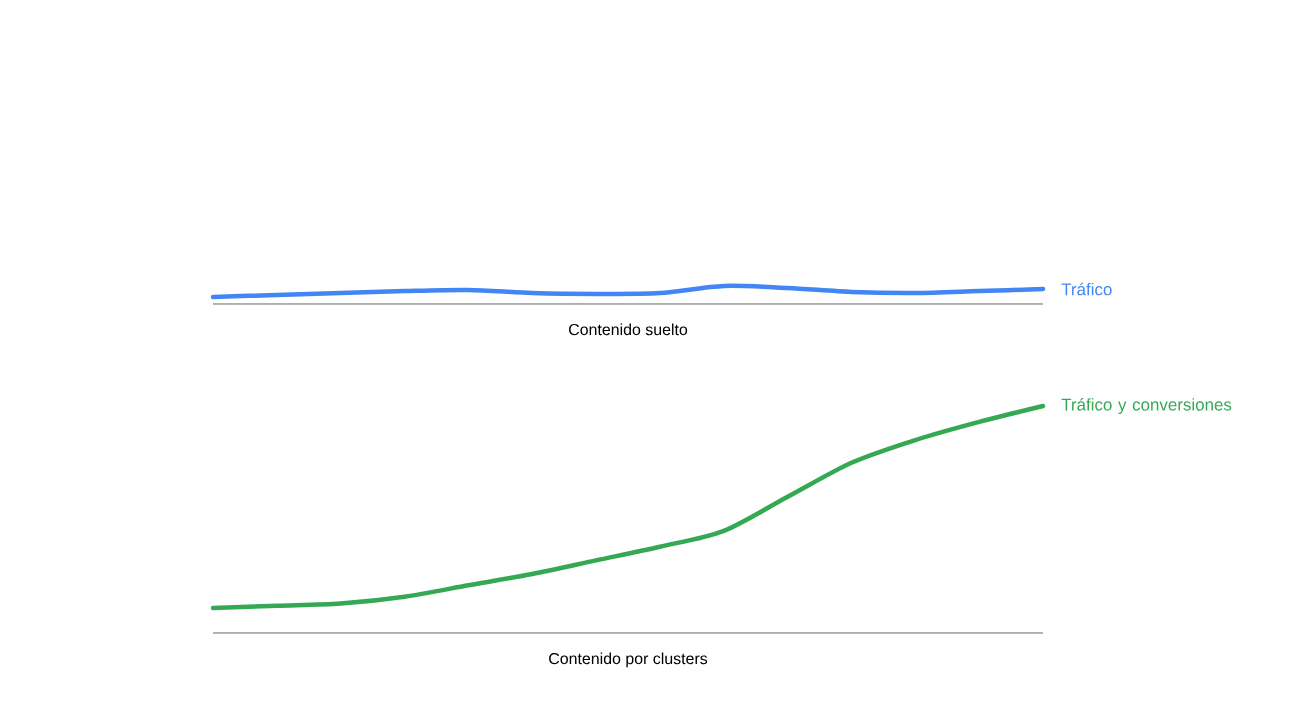  I want to click on x-axis-title: Contenido suelto, so click(628, 329).